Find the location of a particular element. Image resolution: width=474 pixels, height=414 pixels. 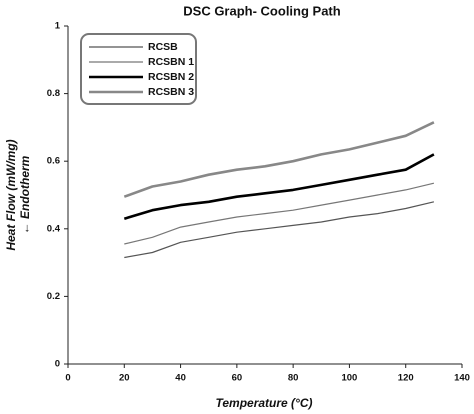

y-tick-label: 0.4 is located at coordinates (54, 228).